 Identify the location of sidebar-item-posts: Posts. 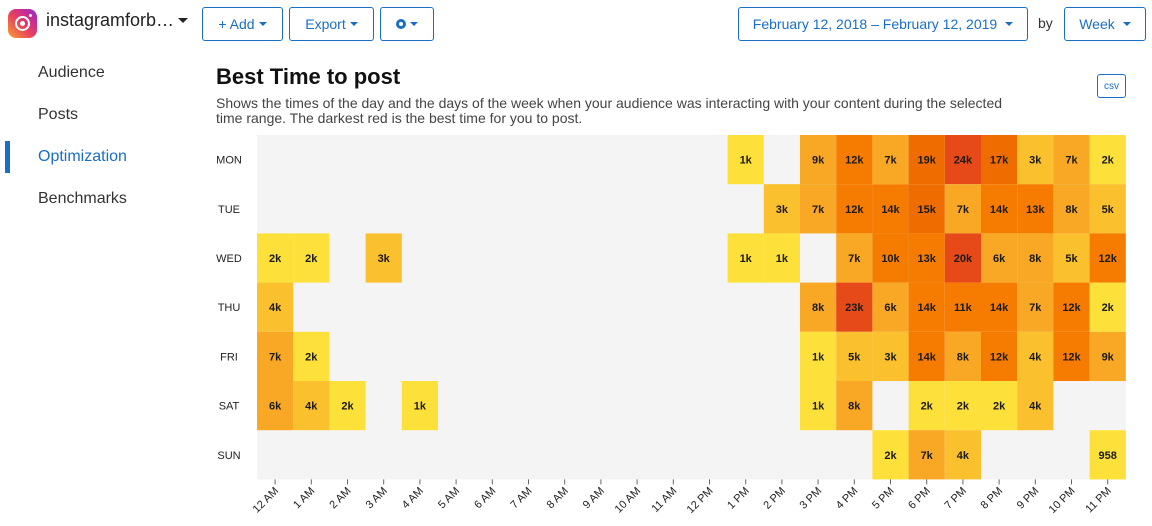
(100, 115).